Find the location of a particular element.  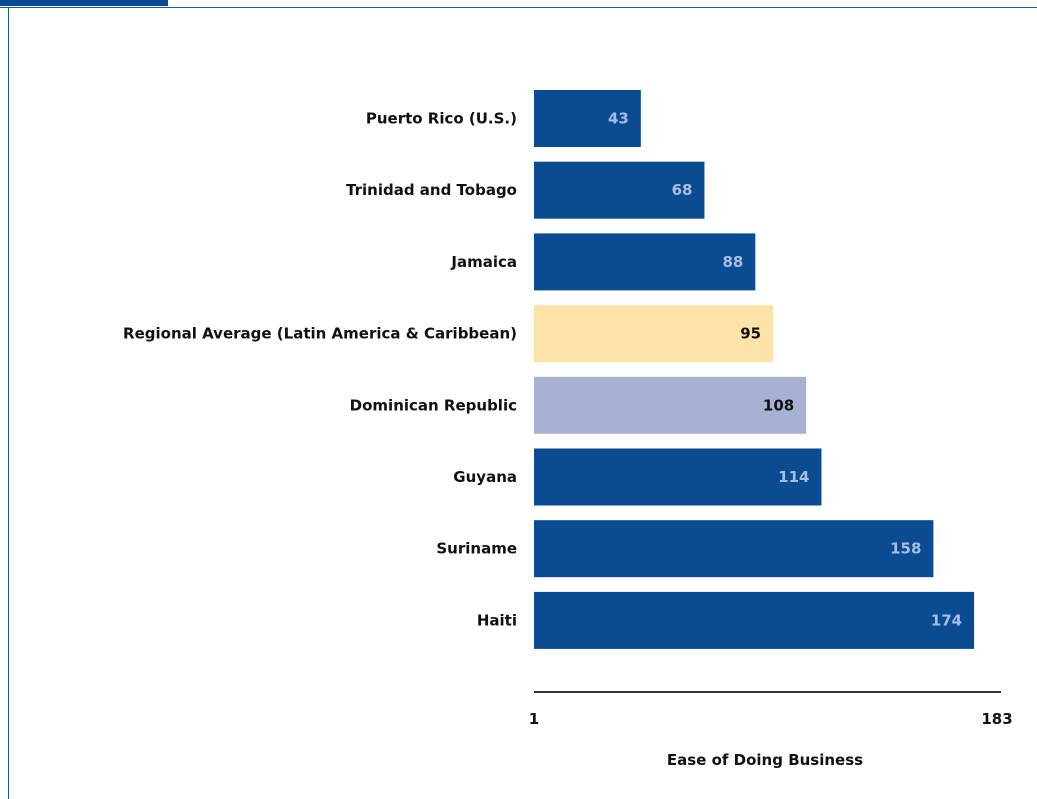

x-tick-label-min: 1 is located at coordinates (534, 719).